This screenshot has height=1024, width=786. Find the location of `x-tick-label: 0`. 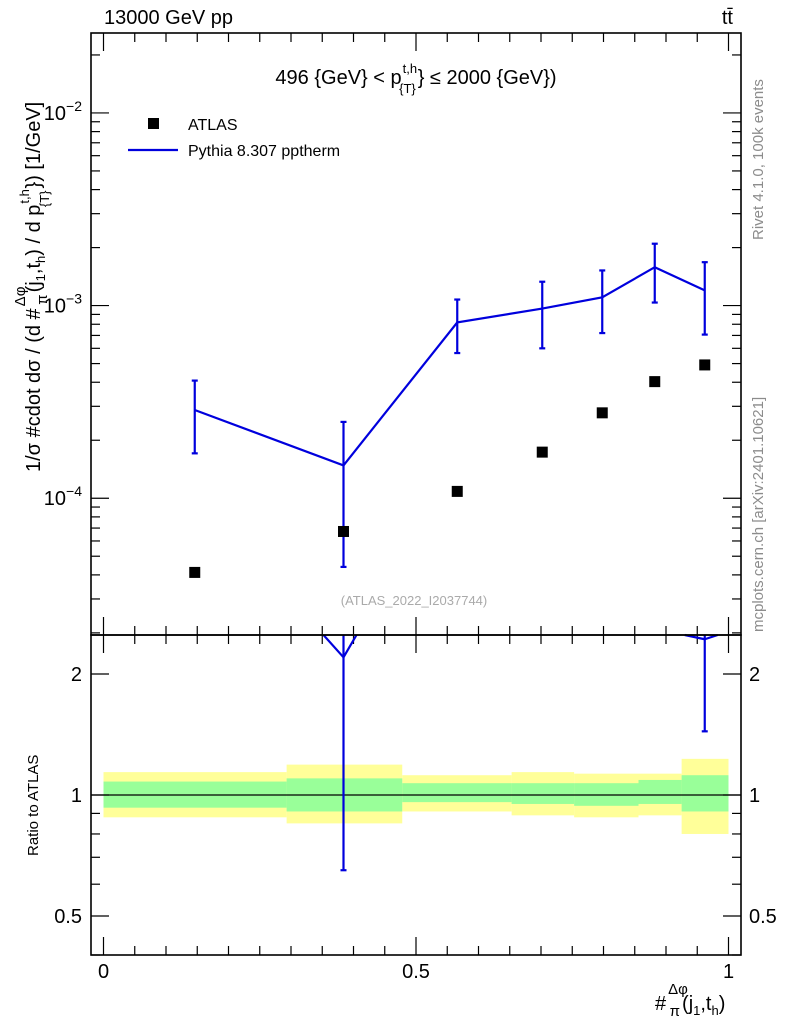

x-tick-label: 0 is located at coordinates (103, 972).